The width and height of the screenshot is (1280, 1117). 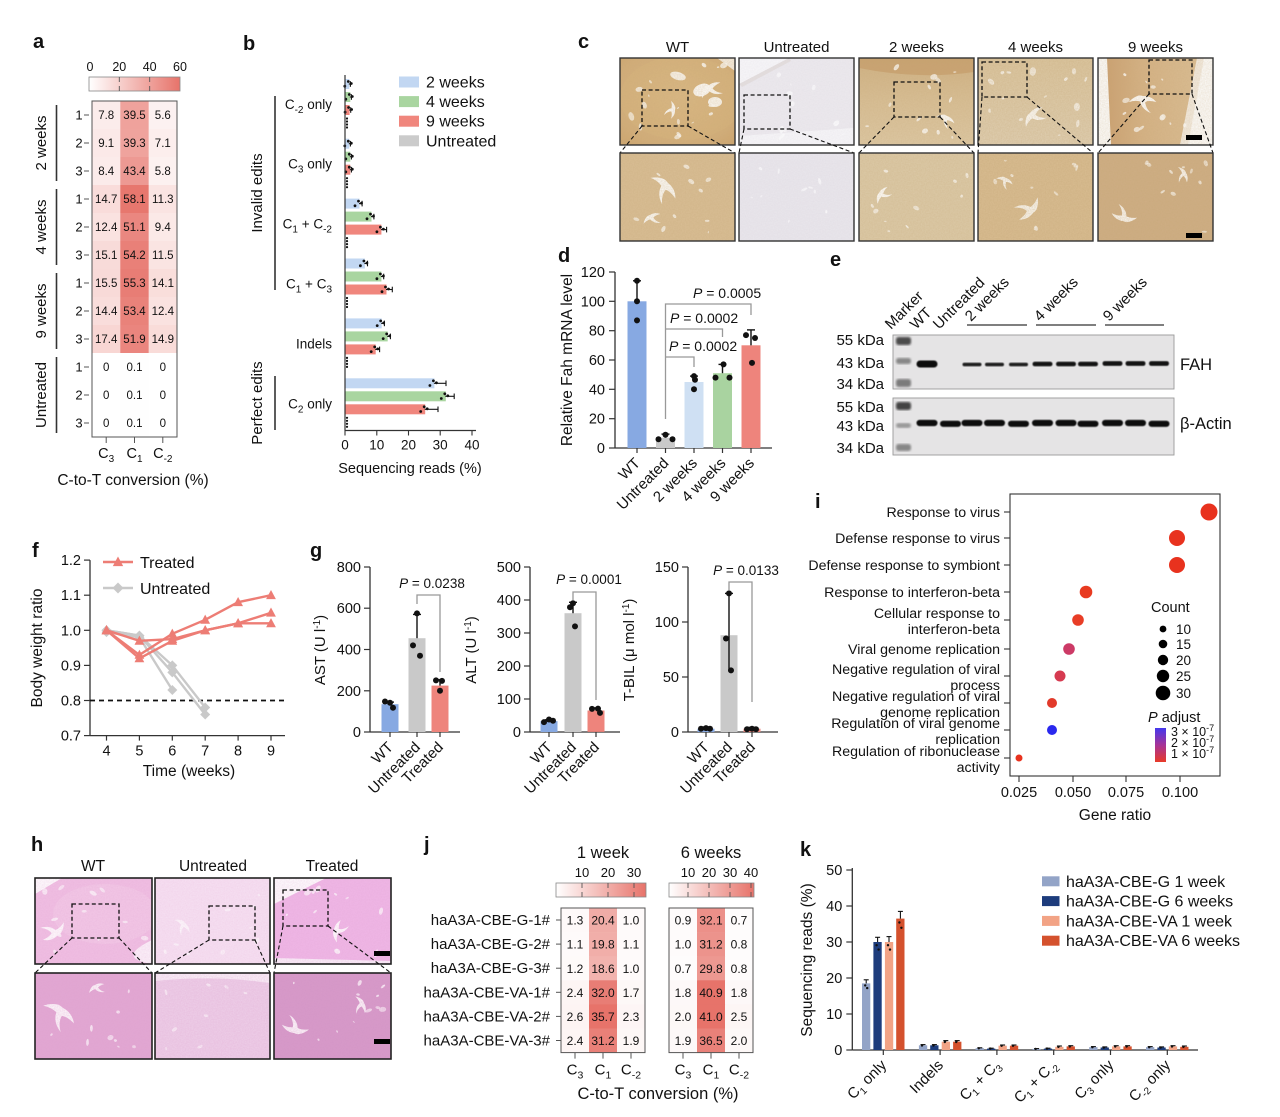 I want to click on svg-text: 6 weeks, so click(x=711, y=853).